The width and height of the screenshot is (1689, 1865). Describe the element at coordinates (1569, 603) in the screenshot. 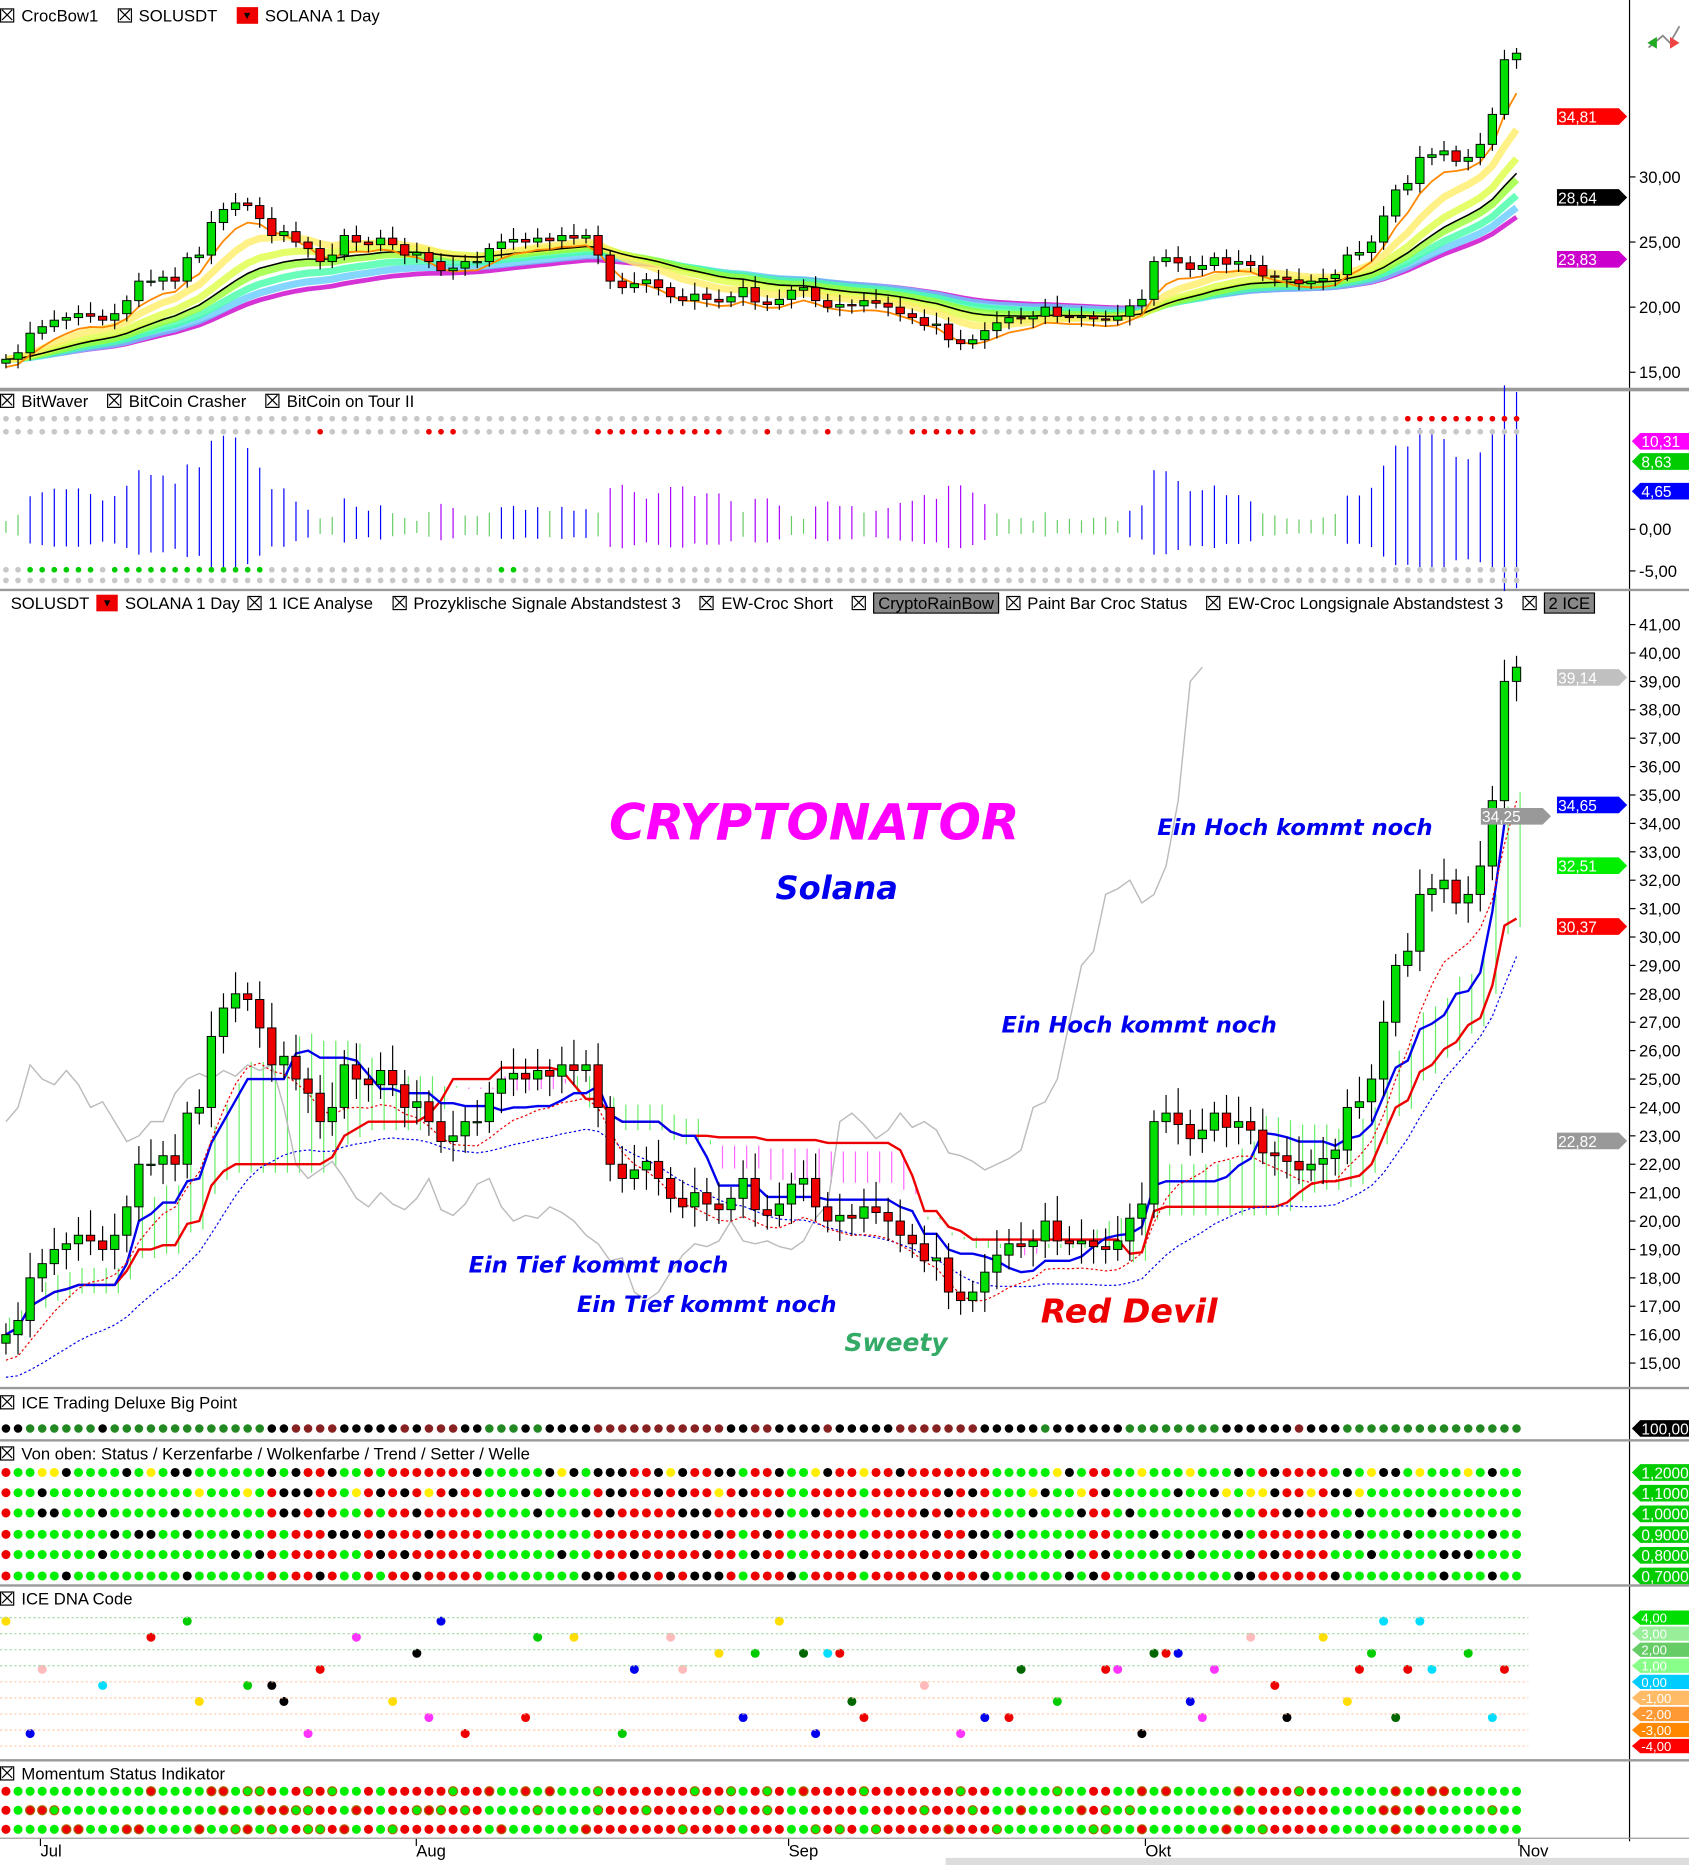

I see `indicator-2-ice: 2 ICE` at that location.